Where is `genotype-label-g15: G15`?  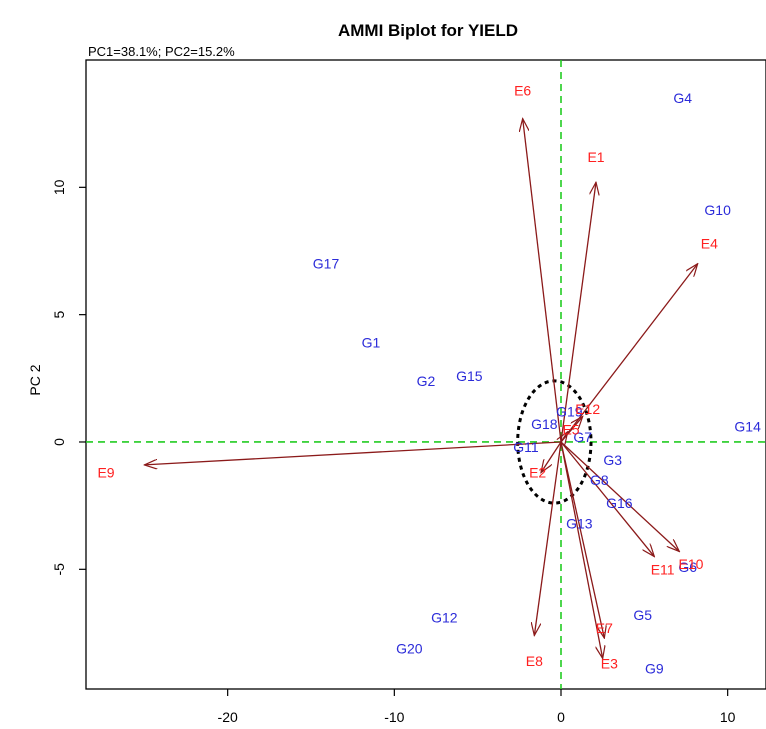
genotype-label-g15: G15 is located at coordinates (469, 376).